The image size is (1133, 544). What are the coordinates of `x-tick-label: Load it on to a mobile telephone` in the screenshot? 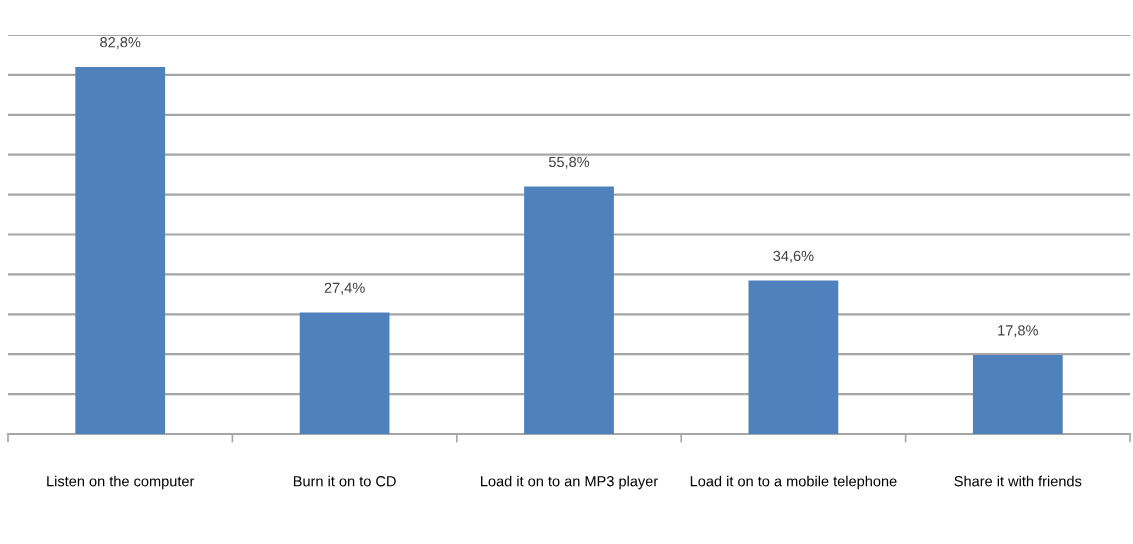 It's located at (793, 482).